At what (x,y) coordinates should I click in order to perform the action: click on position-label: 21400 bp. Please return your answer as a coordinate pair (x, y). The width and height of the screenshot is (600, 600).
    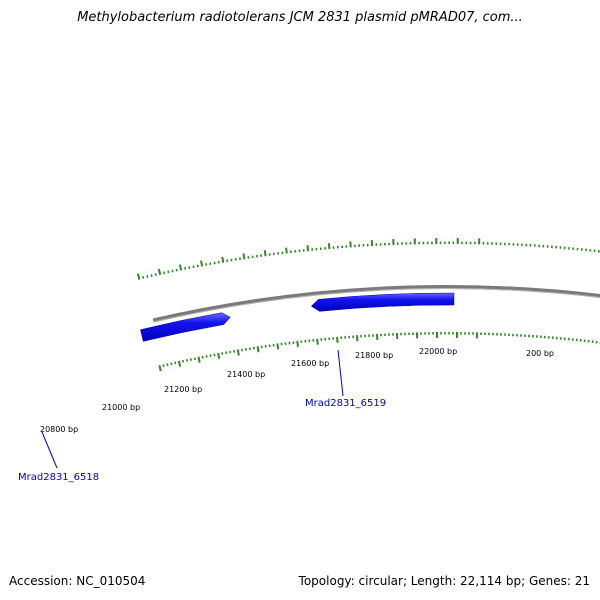
    Looking at the image, I should click on (246, 374).